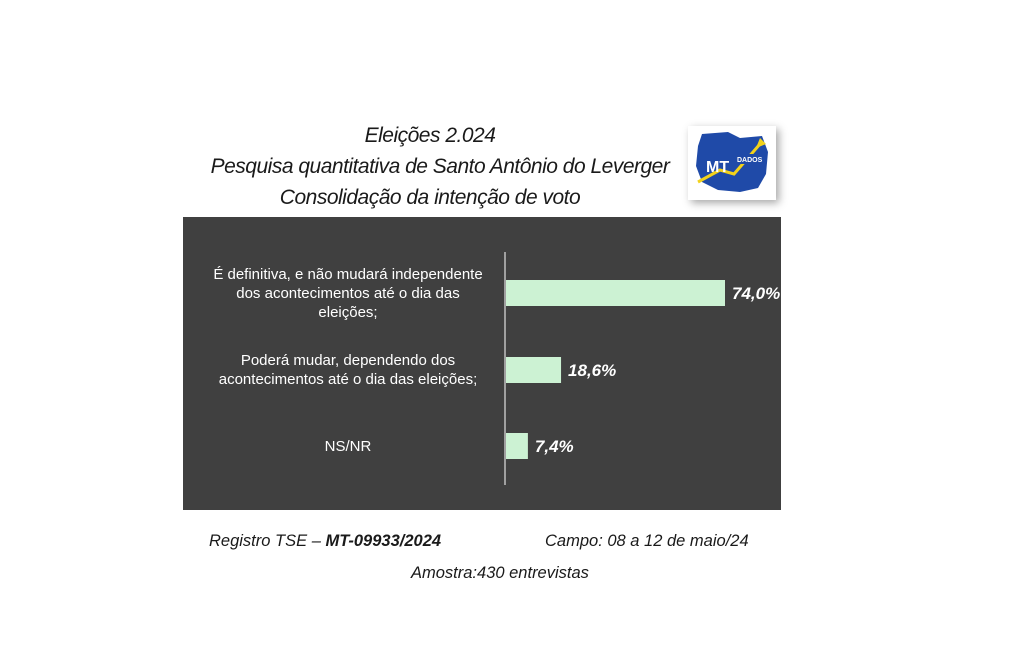 This screenshot has width=1024, height=646. Describe the element at coordinates (430, 135) in the screenshot. I see `chart-title-line-1: Eleições 2.024` at that location.